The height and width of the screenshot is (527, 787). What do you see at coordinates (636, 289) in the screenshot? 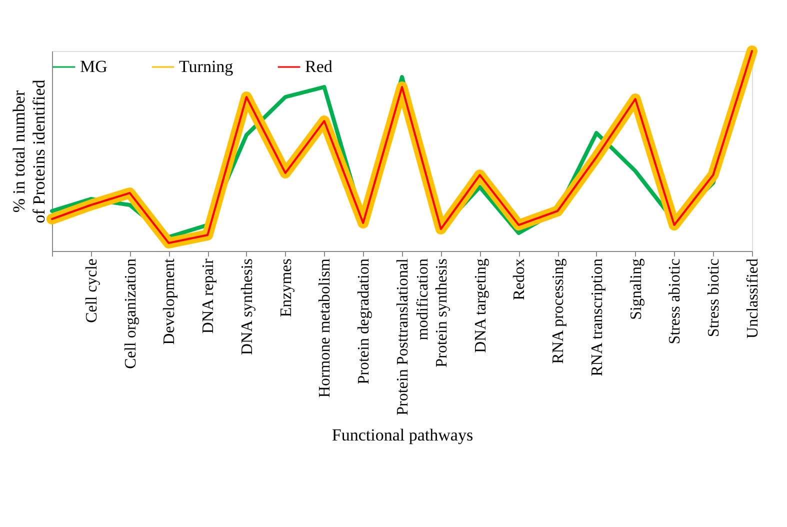
I see `x-tick-label: Signaling` at bounding box center [636, 289].